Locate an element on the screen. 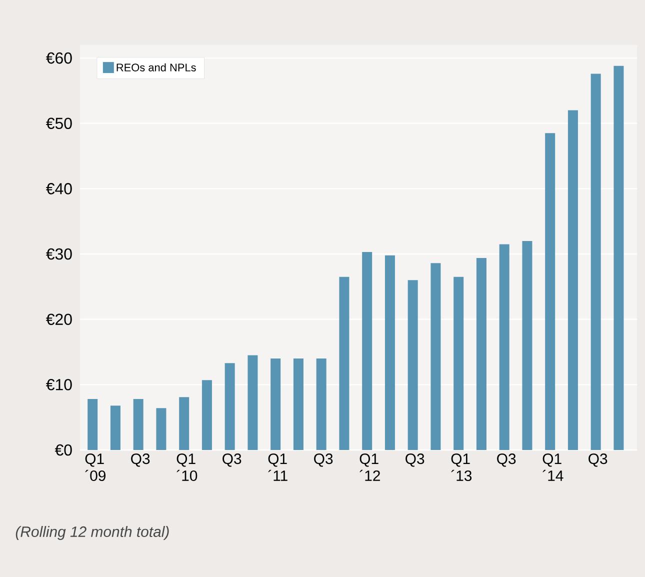 This screenshot has height=577, width=645. legend-label: REOs and NPLs is located at coordinates (156, 67).